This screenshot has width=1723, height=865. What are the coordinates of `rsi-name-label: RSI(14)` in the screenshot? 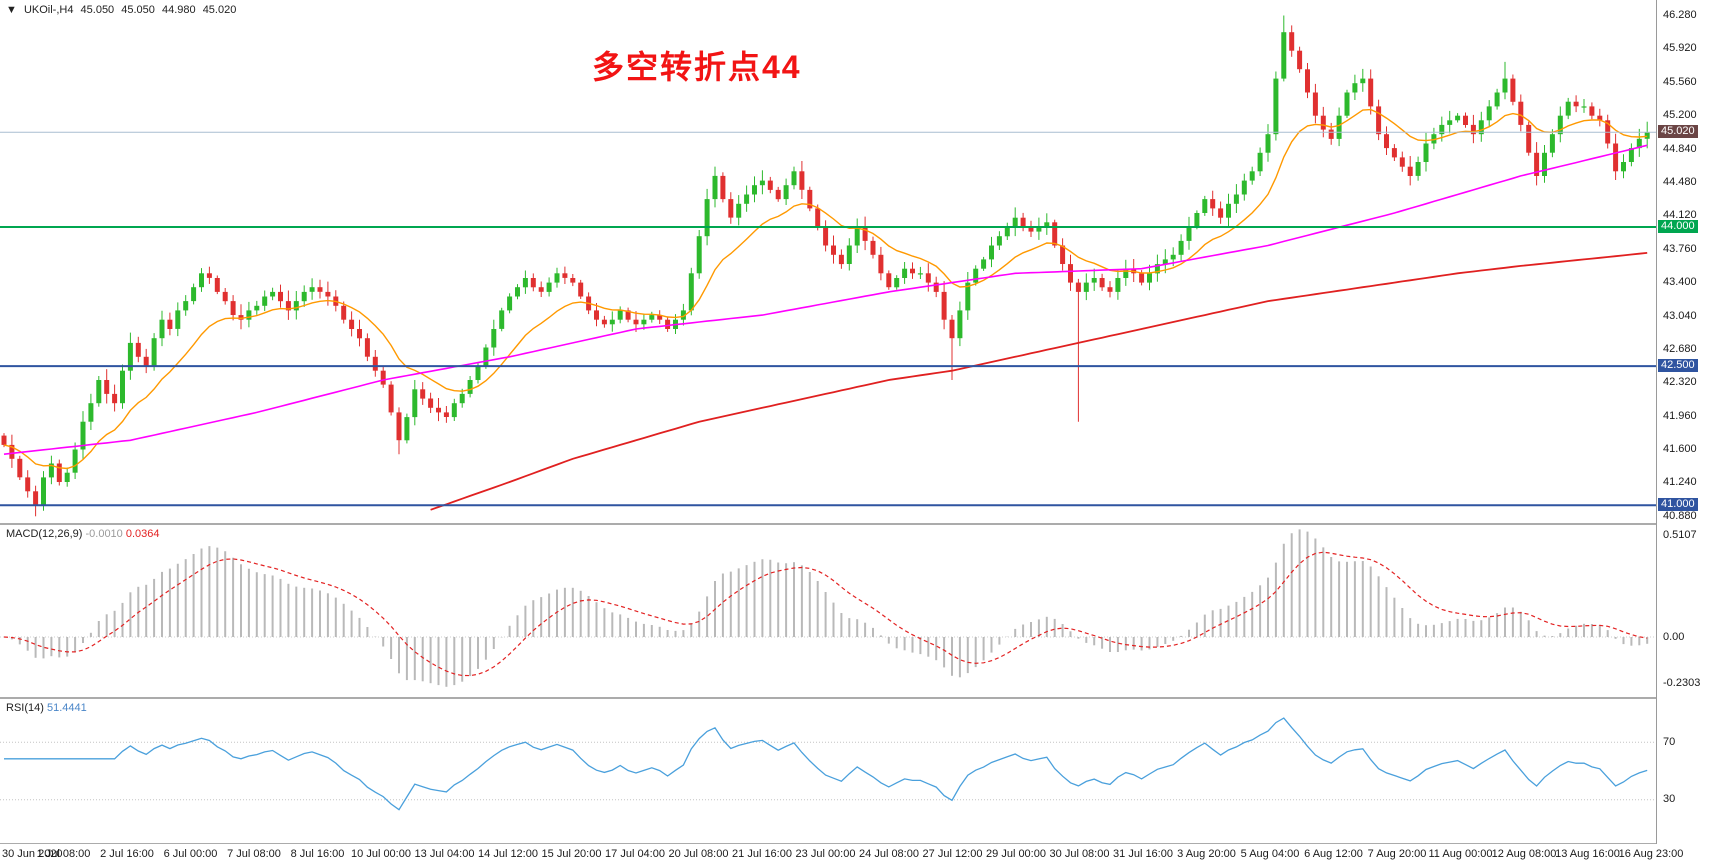 It's located at (25, 708).